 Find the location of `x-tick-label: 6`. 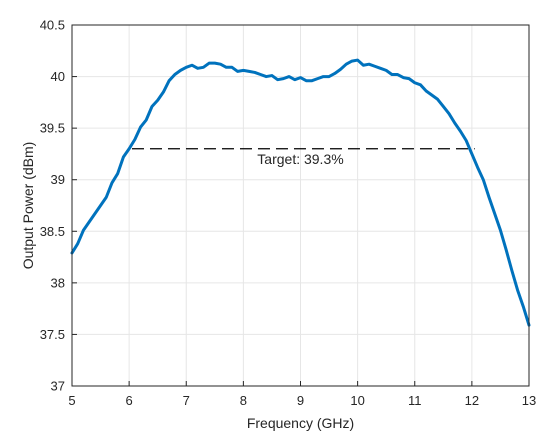

x-tick-label: 6 is located at coordinates (129, 400).